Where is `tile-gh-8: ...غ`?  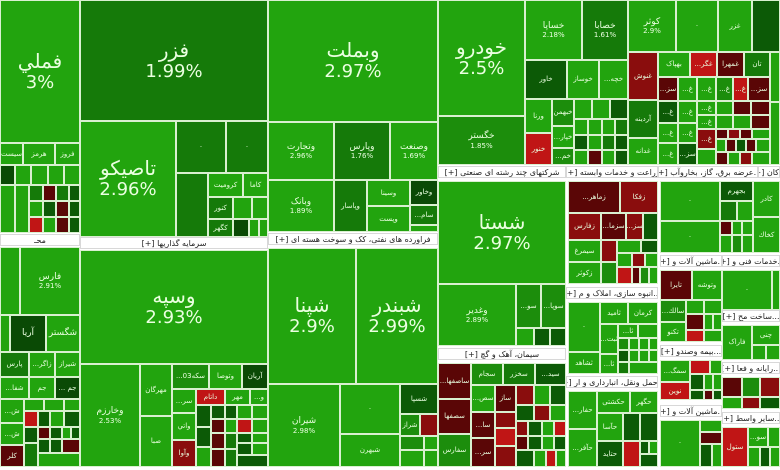 tile-gh-8: ...غ is located at coordinates (706, 108).